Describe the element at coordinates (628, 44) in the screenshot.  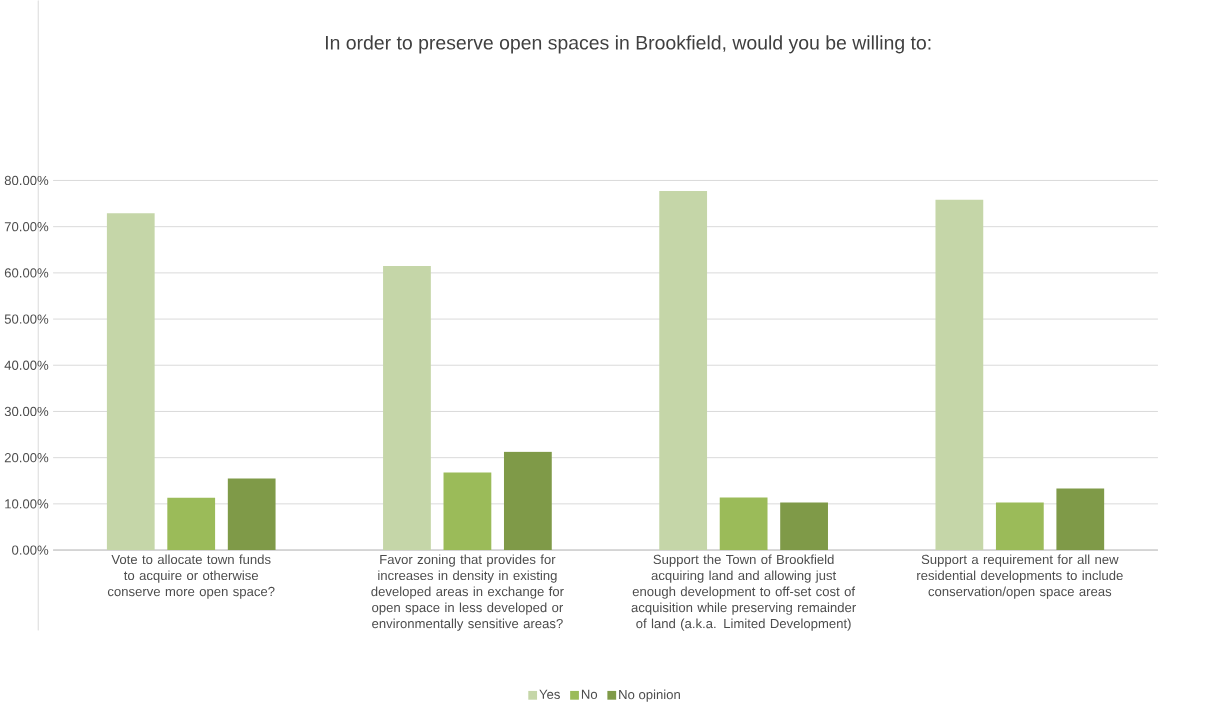
I see `chart-title: In order to preserve open spaces in Brookfield, would you be willing to:` at that location.